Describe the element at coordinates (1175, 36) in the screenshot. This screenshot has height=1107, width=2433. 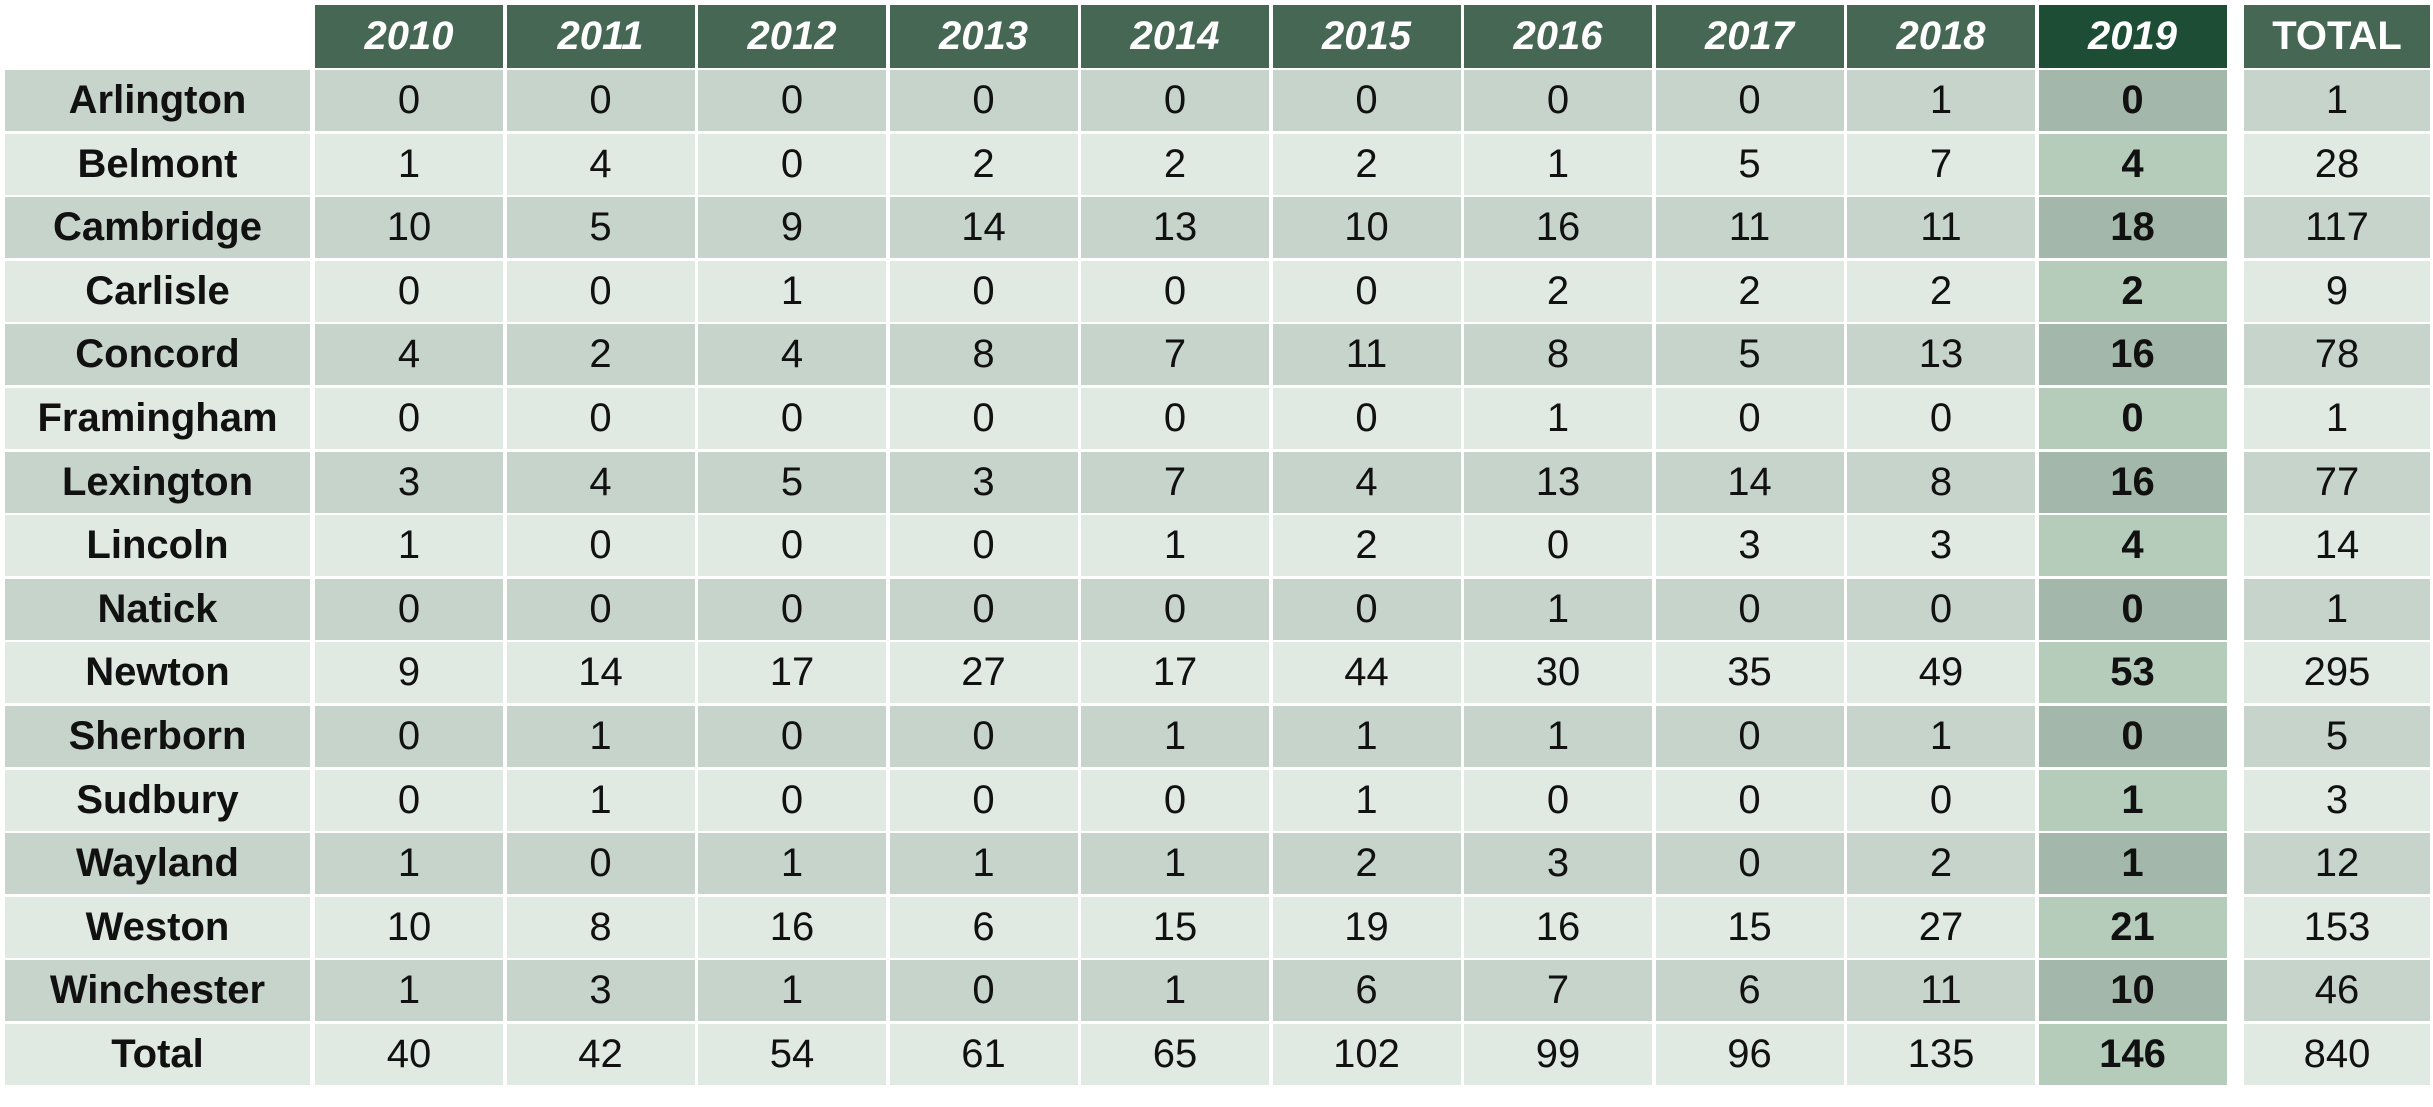
I see `column-header-2014: 2014` at that location.